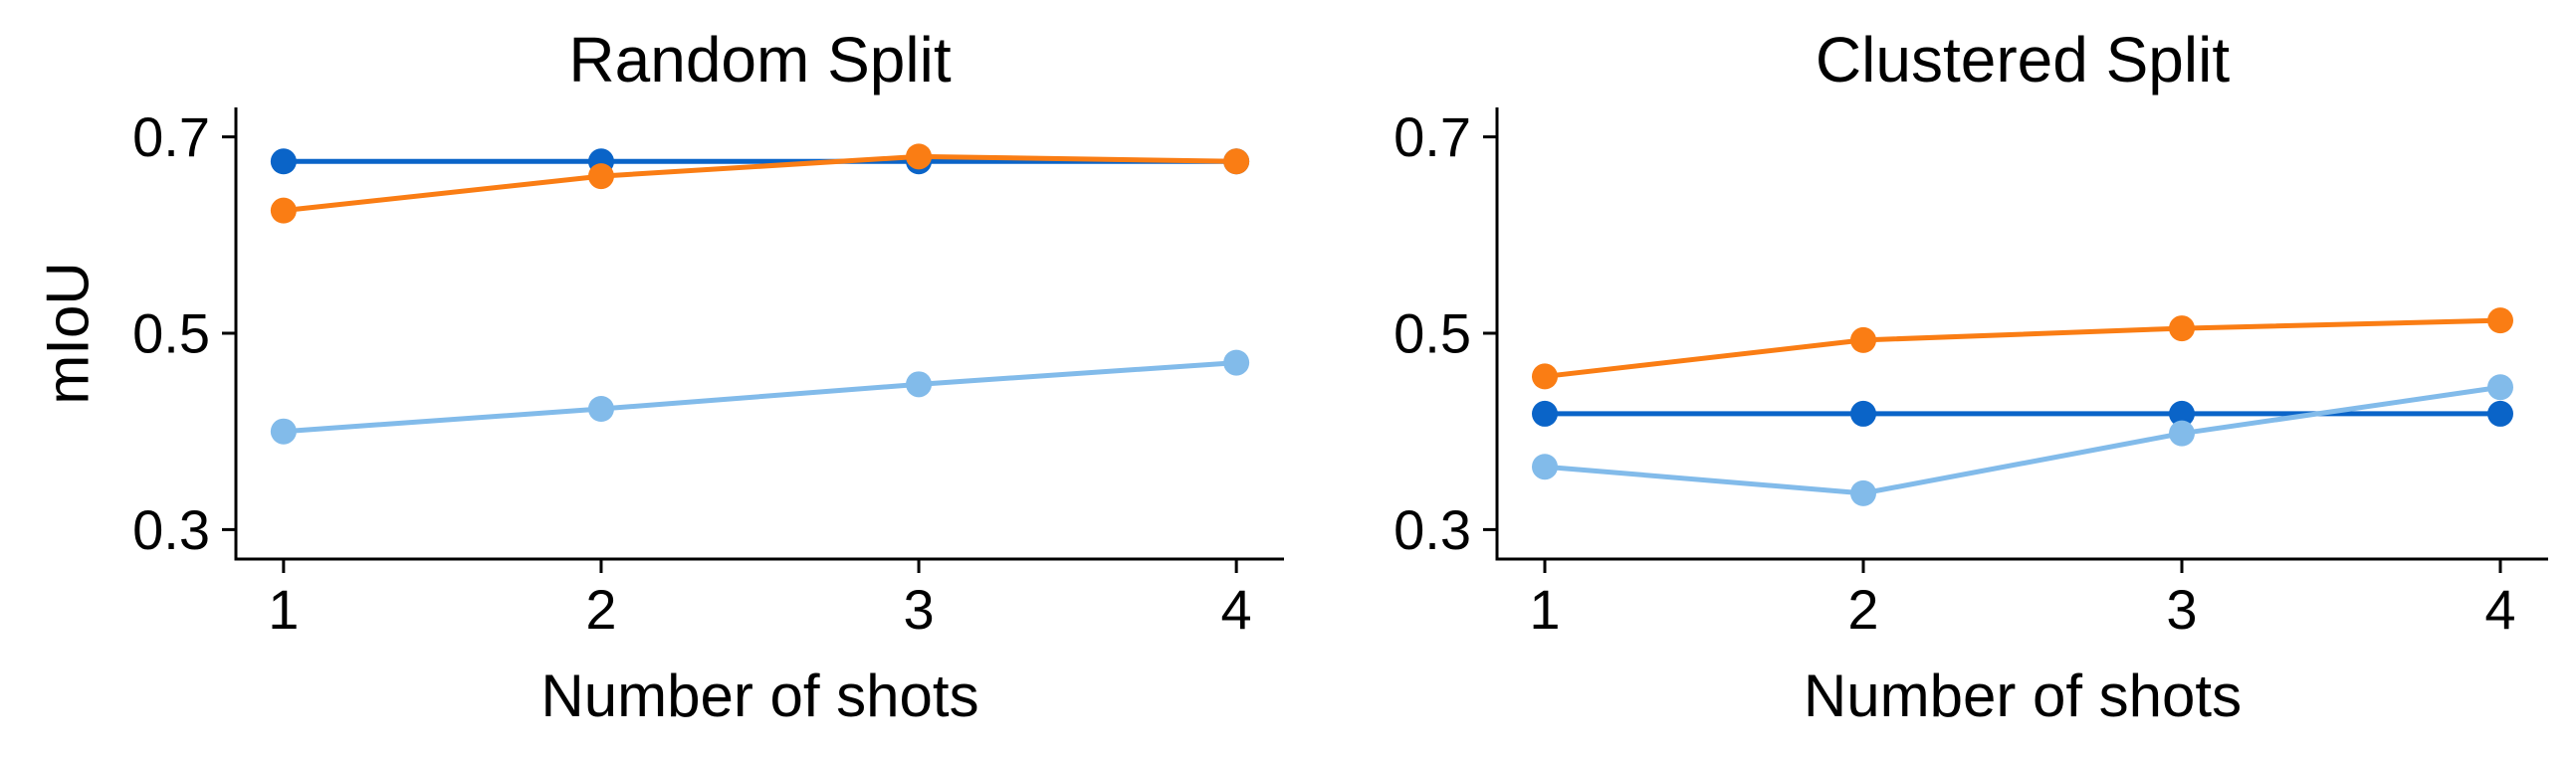 This screenshot has height=759, width=2576. I want to click on series-group, so click(2022, 407).